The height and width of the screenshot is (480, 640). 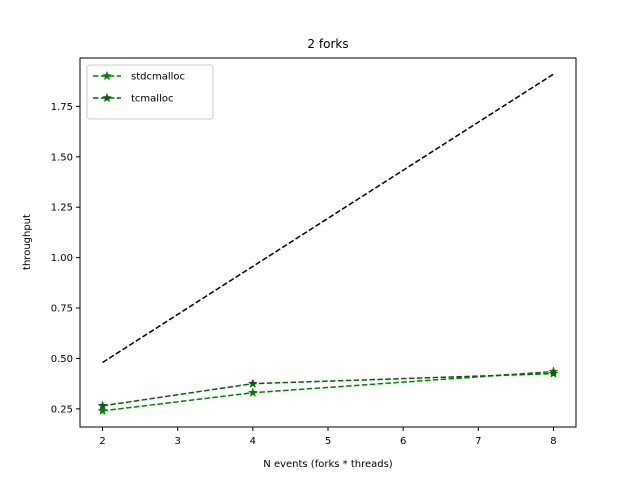 I want to click on x-tick-label: 6, so click(x=403, y=441).